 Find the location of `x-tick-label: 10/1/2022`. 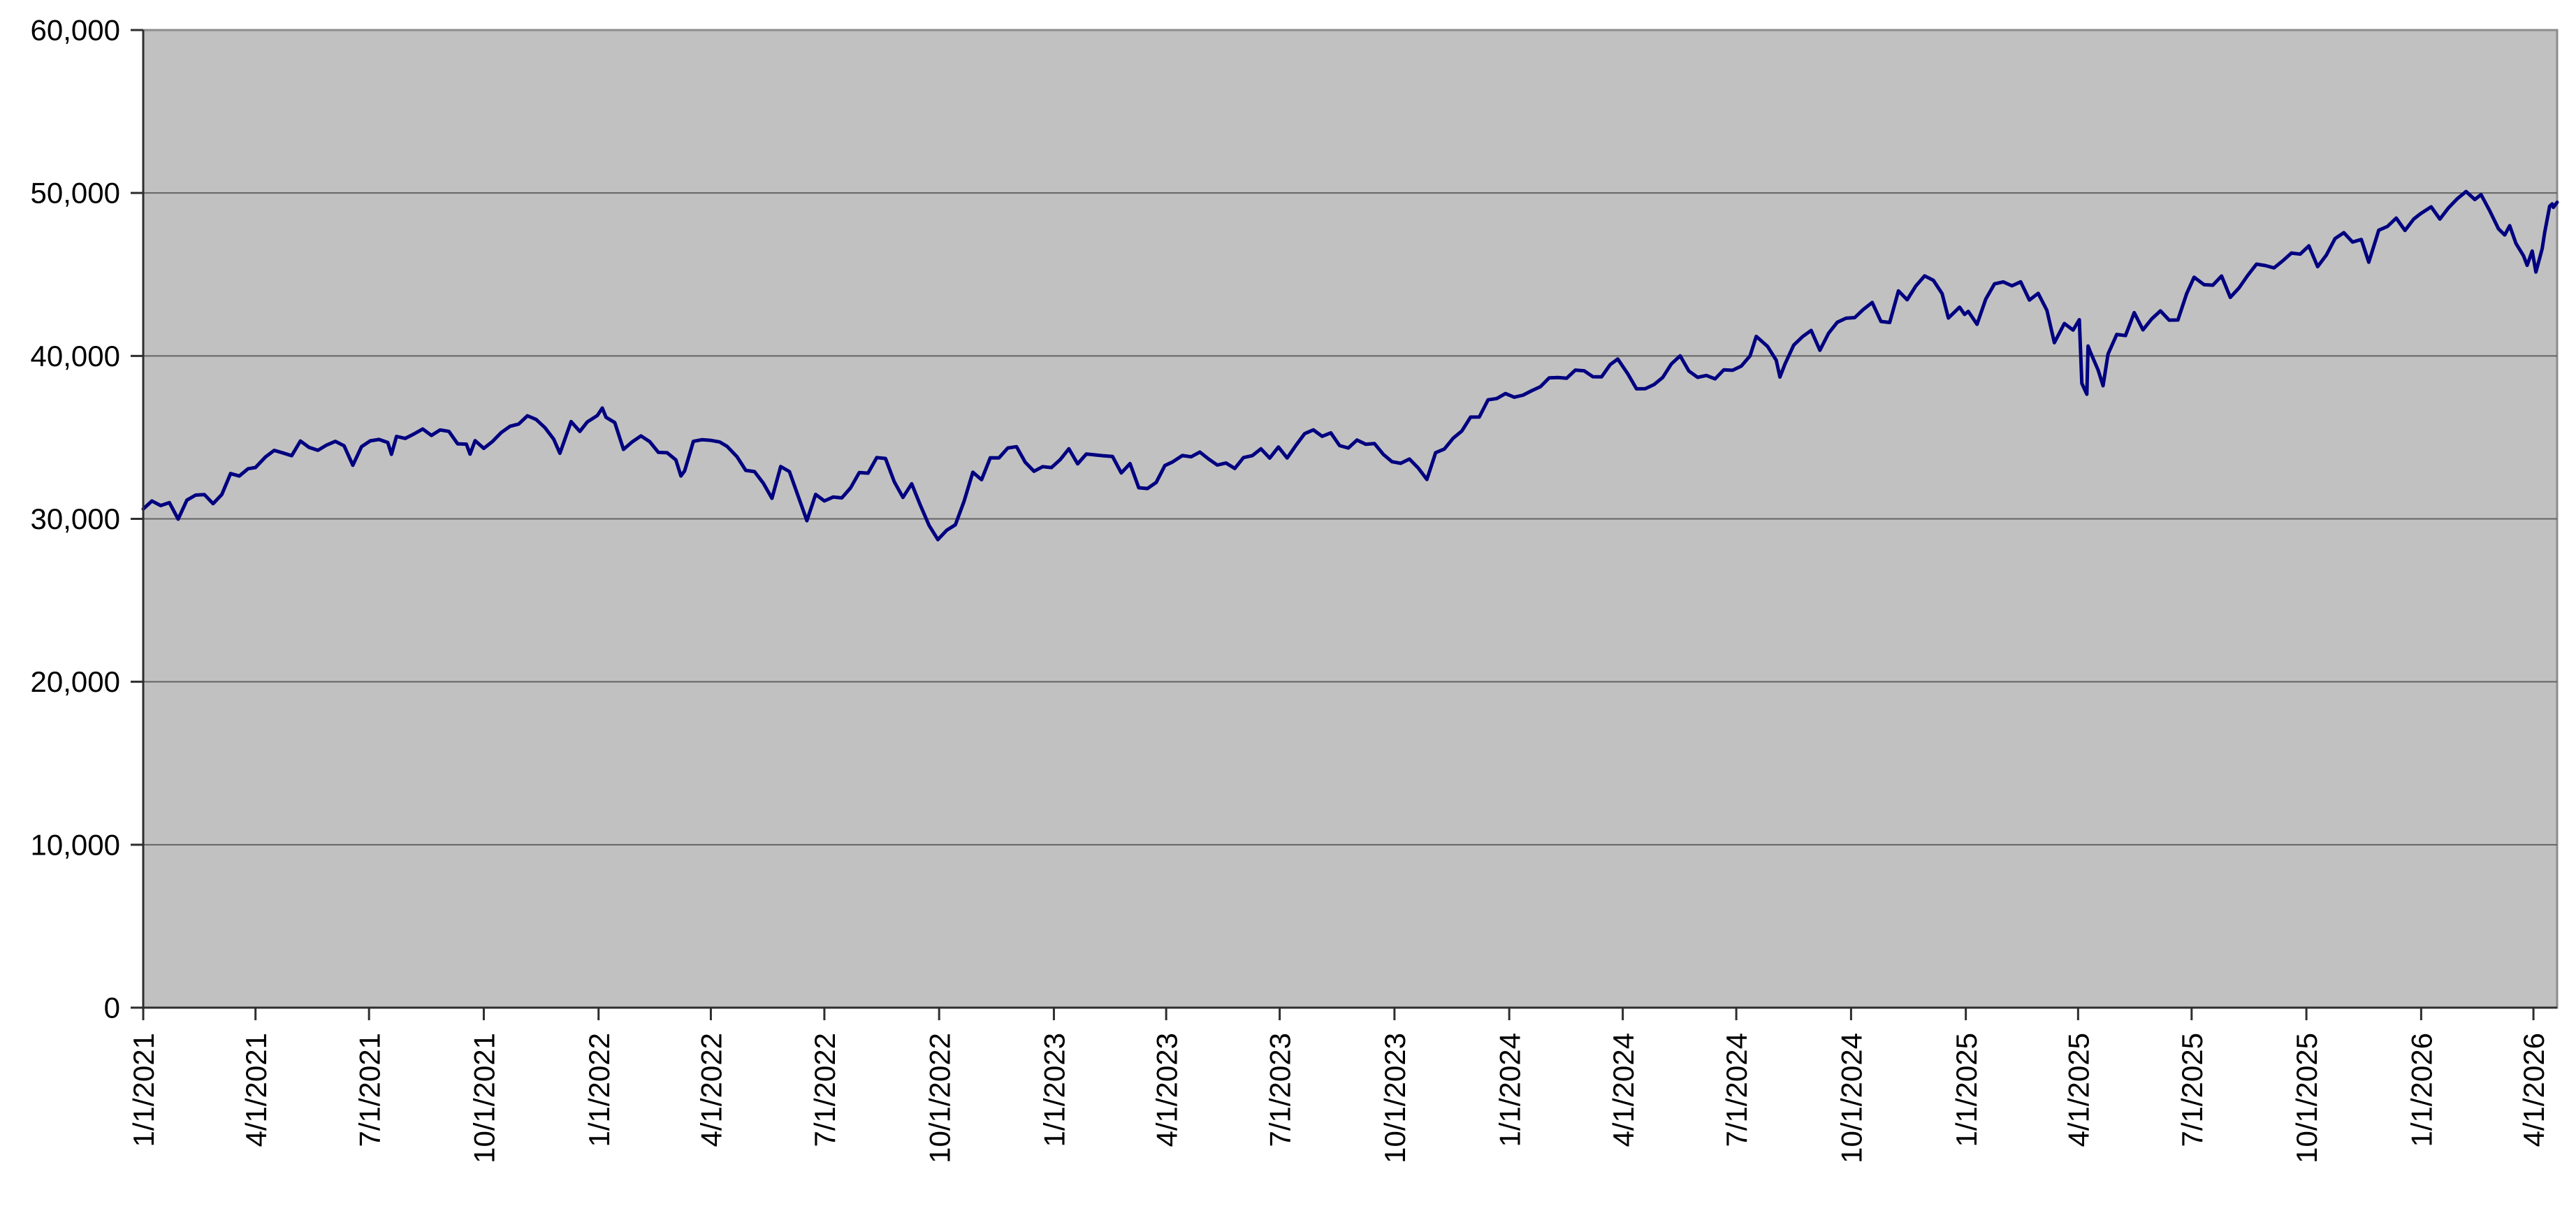

x-tick-label: 10/1/2022 is located at coordinates (939, 1098).